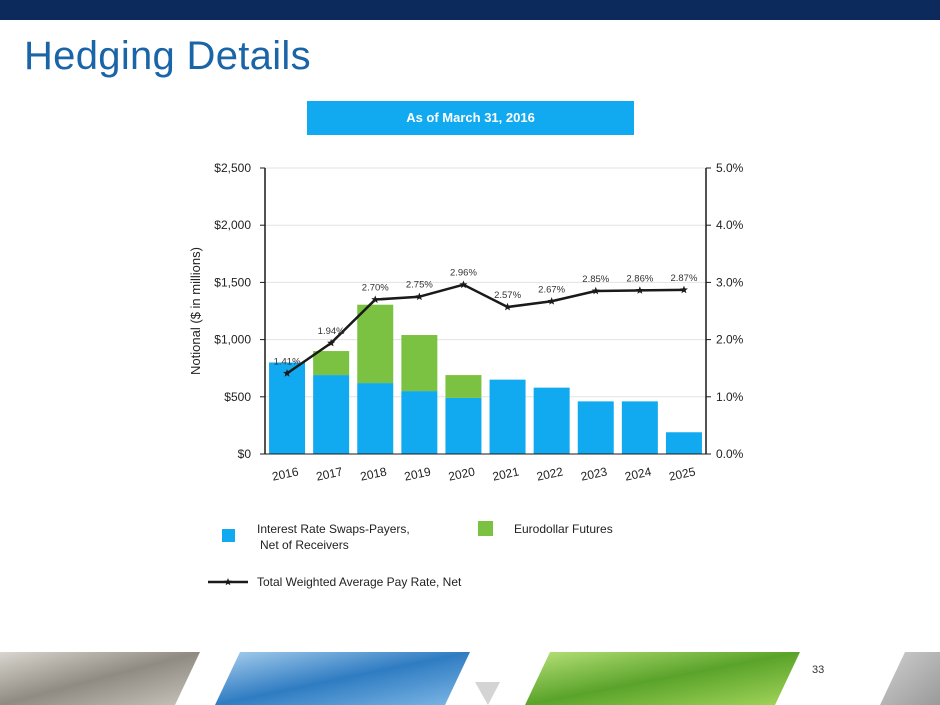  Describe the element at coordinates (730, 225) in the screenshot. I see `y2-tick-label: 4.0%` at that location.